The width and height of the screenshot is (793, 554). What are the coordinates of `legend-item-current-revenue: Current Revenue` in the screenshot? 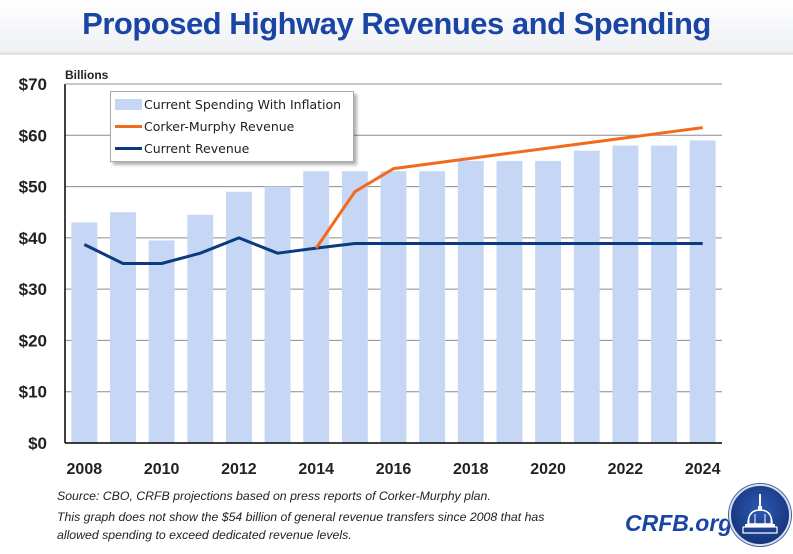 It's located at (182, 148).